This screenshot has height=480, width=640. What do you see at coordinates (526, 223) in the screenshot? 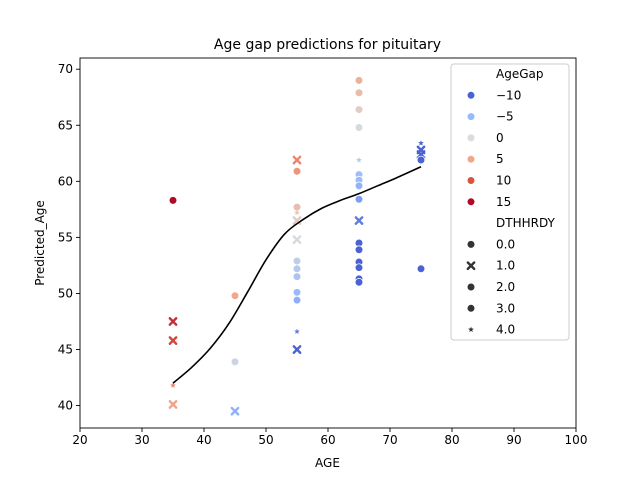
I see `legend-style-title: DTHHRDY` at bounding box center [526, 223].